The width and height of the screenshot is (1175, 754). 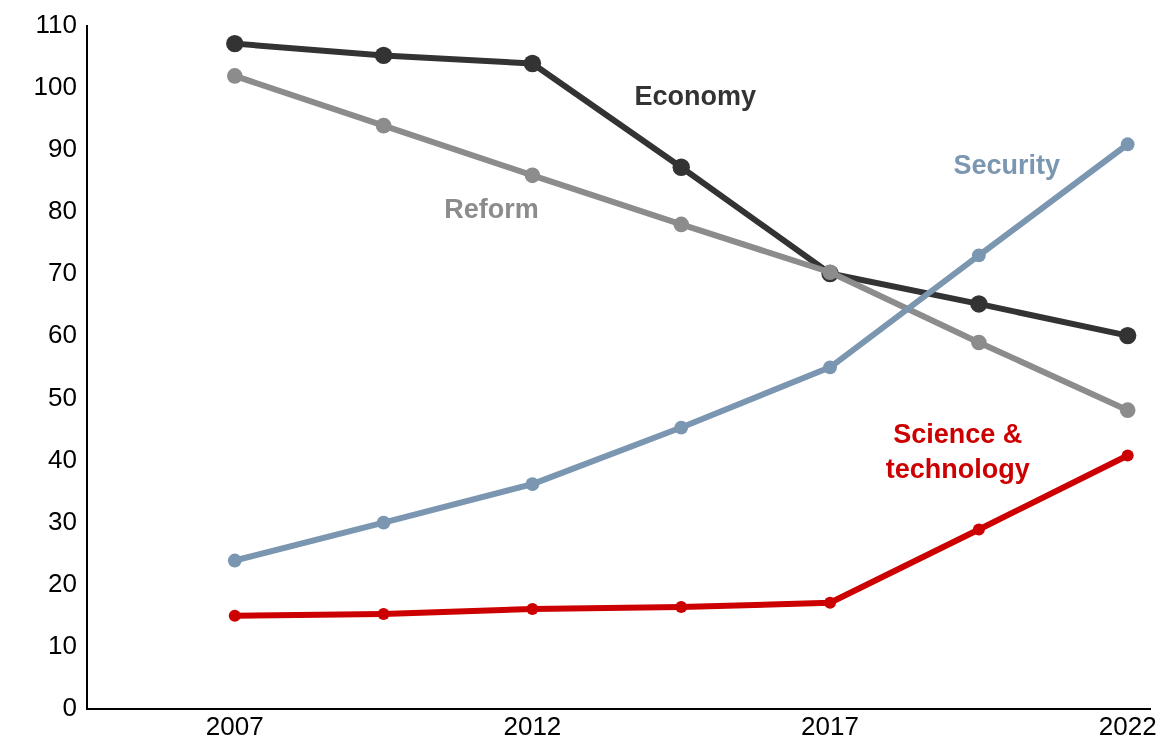 I want to click on series-label: Science & technology, so click(x=957, y=451).